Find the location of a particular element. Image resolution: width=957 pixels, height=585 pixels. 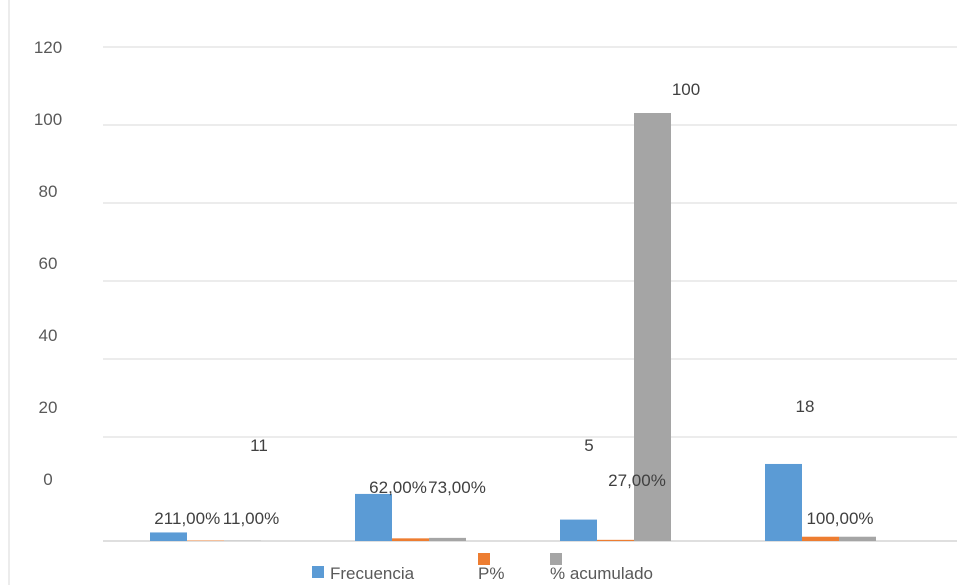

y-tick-label: 100 is located at coordinates (48, 119).